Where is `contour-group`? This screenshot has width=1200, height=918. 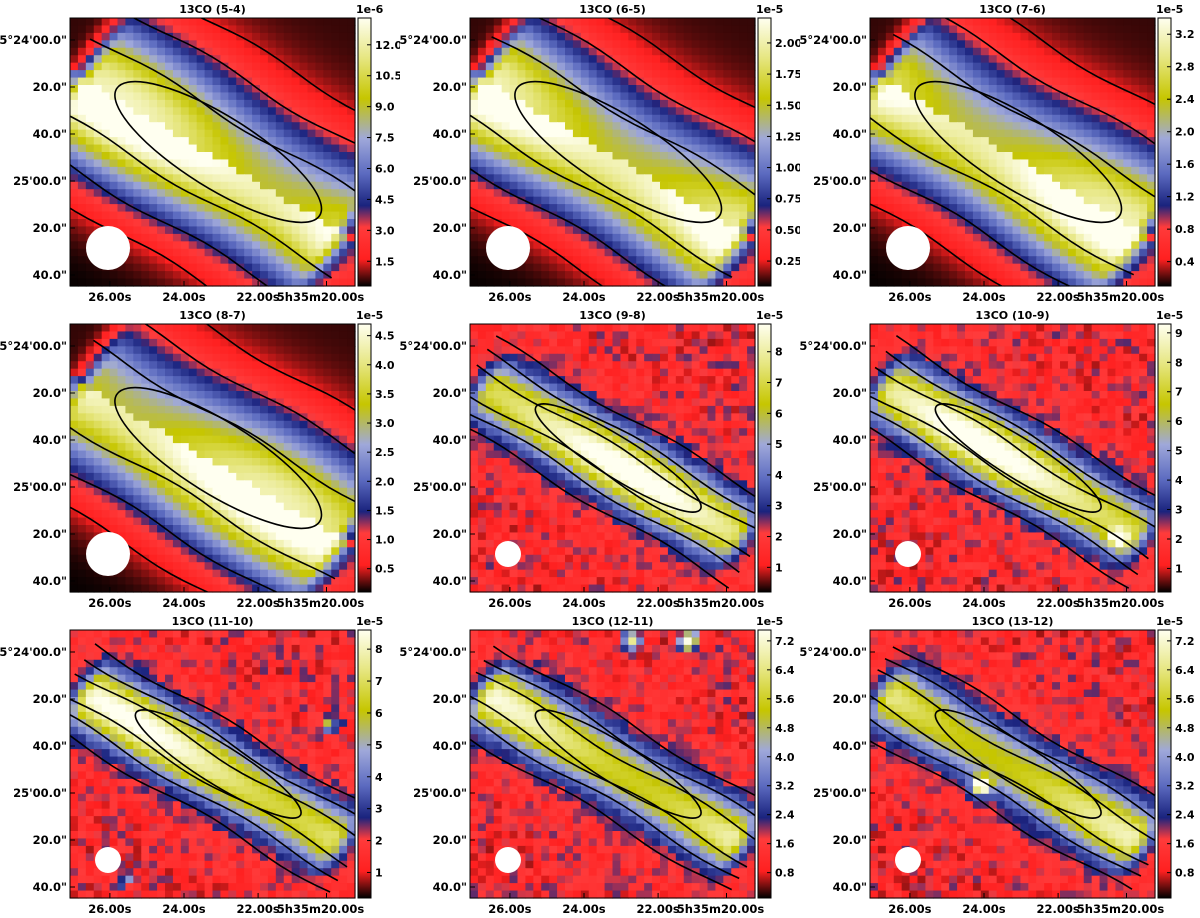 contour-group is located at coordinates (212, 152).